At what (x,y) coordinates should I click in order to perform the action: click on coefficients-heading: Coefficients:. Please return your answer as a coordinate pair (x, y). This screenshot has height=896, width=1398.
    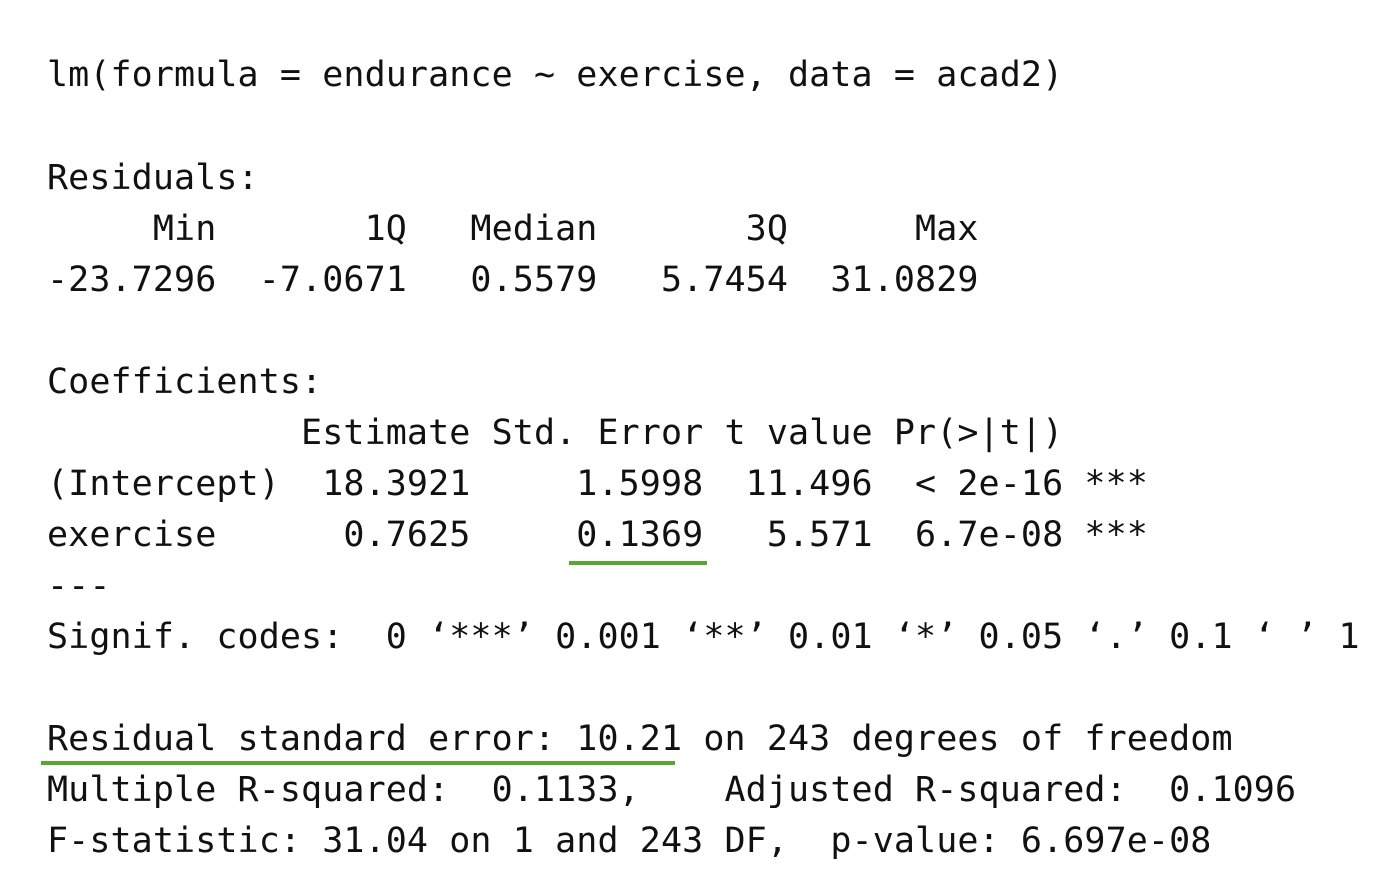
    Looking at the image, I should click on (185, 382).